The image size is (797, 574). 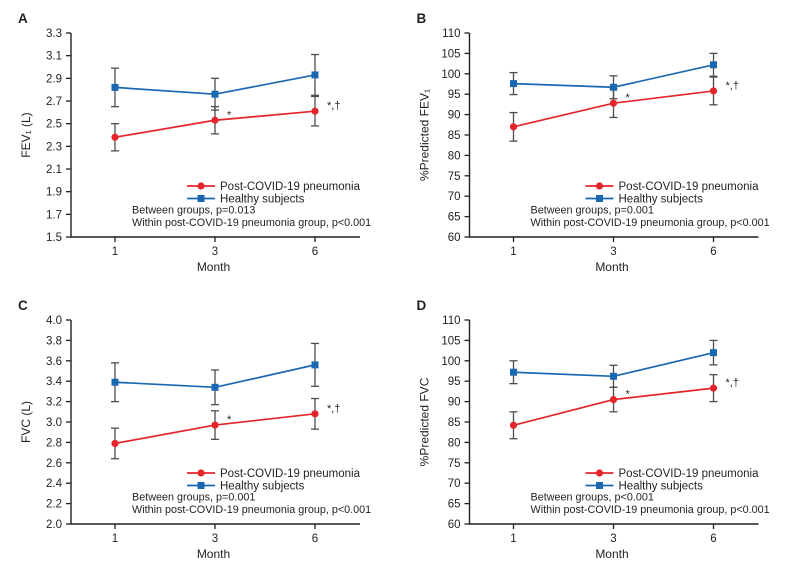 I want to click on panel-letter: A, so click(x=23, y=18).